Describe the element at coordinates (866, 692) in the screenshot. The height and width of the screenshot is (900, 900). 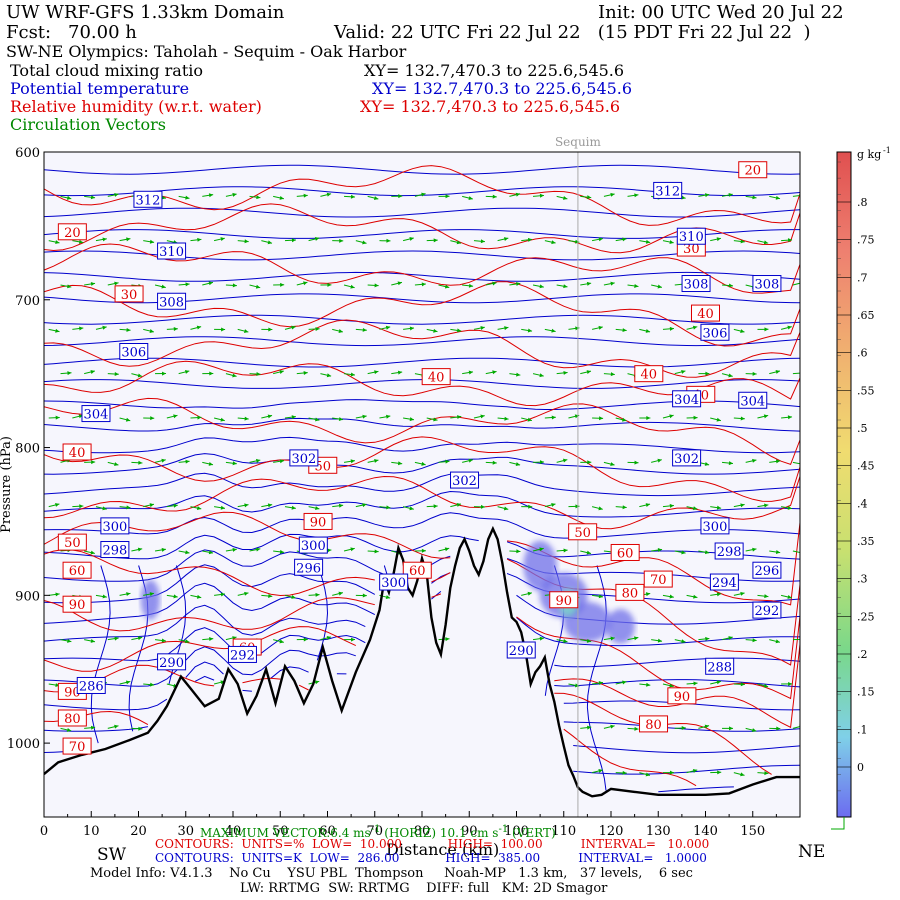
I see `colorbar-tick-label: .15` at that location.